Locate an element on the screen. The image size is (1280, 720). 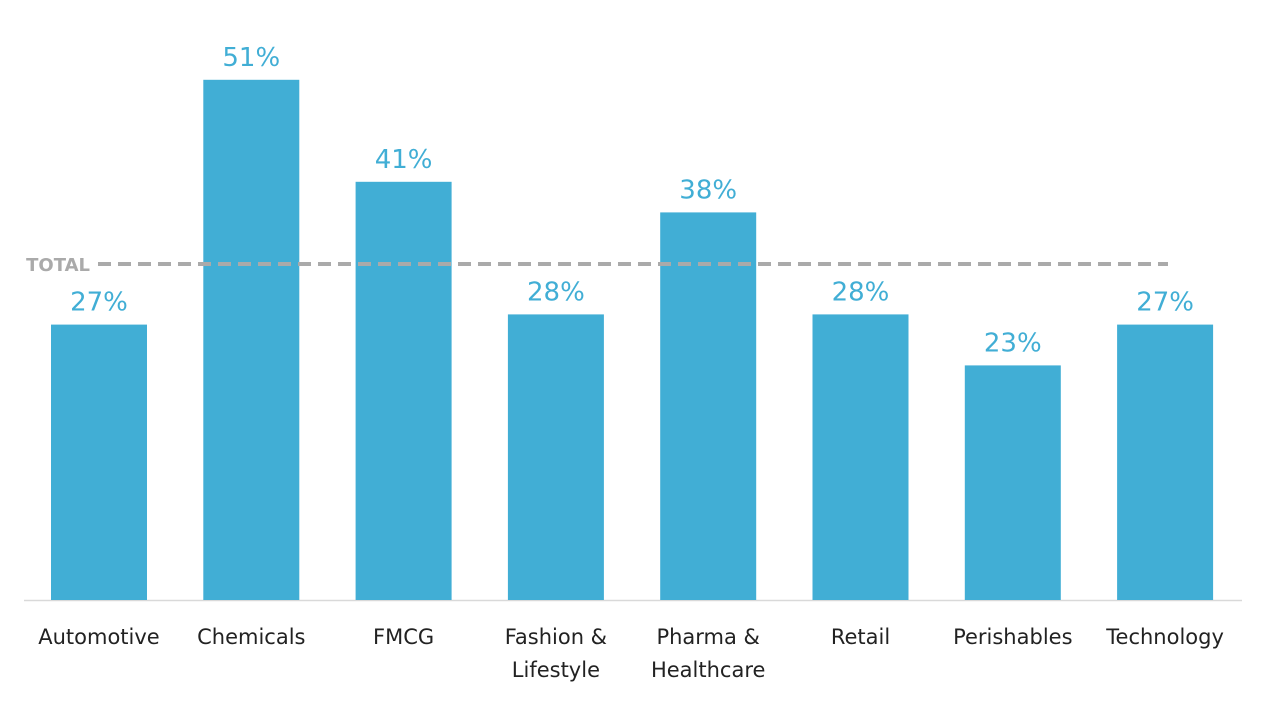
value-label: 23% is located at coordinates (1013, 343).